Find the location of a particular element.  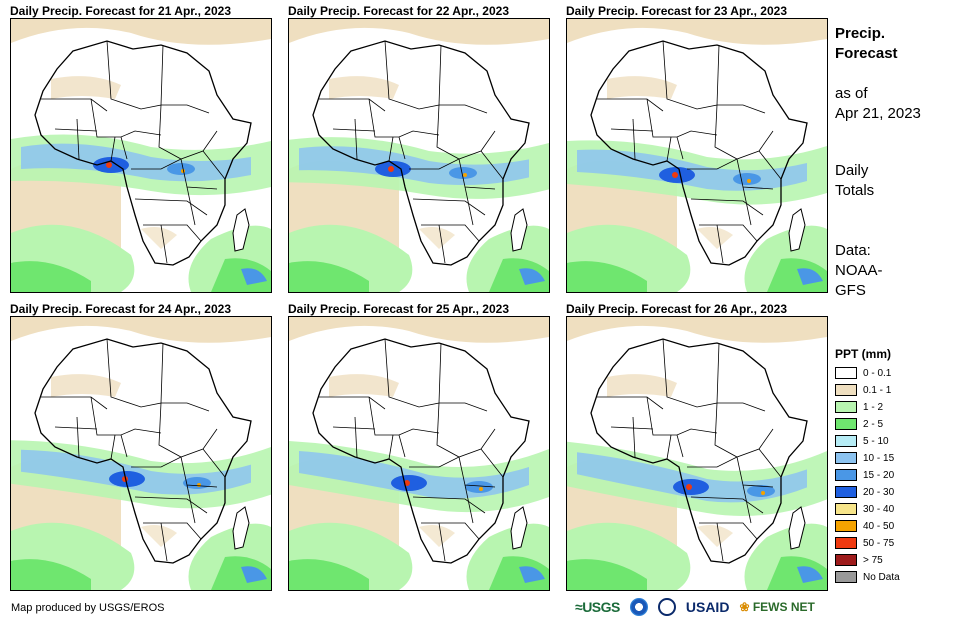

panel-title: Daily Precip. Forecast for 23 Apr., 2023 is located at coordinates (676, 11).